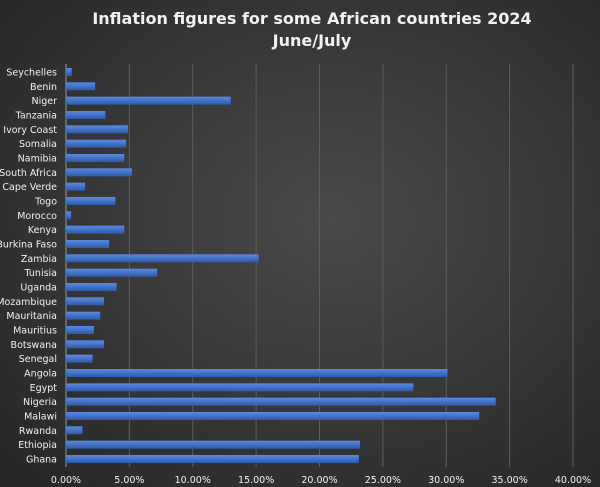 This screenshot has height=487, width=600. I want to click on x-tick-label: 20.00%, so click(319, 480).